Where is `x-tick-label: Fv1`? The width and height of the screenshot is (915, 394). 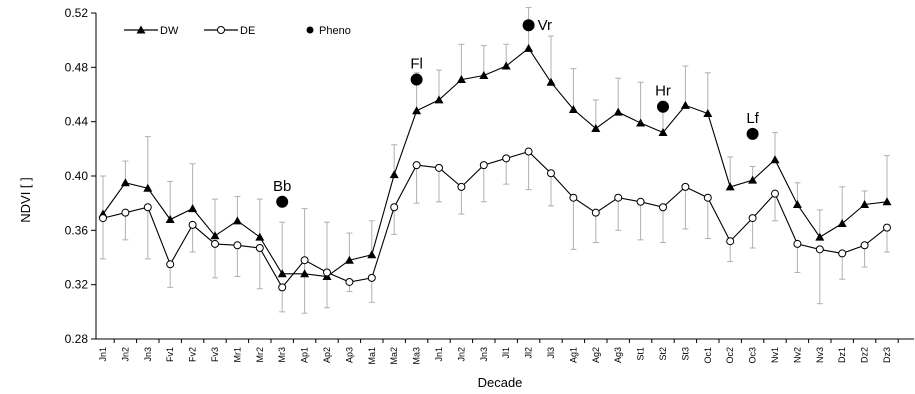 x-tick-label: Fv1 is located at coordinates (170, 354).